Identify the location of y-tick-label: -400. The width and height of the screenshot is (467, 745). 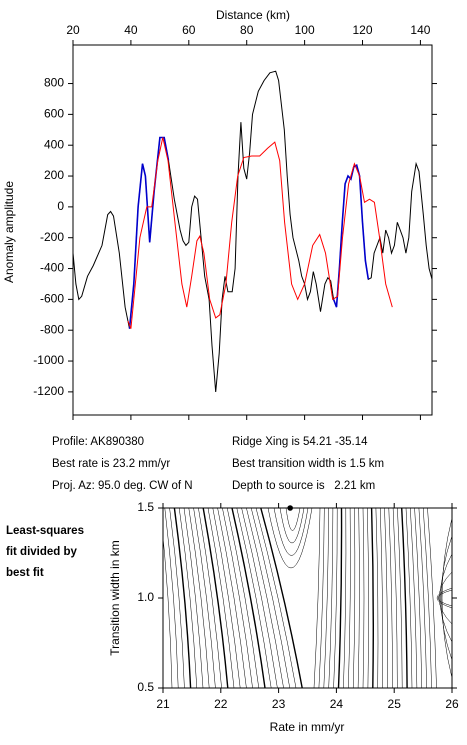
(52, 268).